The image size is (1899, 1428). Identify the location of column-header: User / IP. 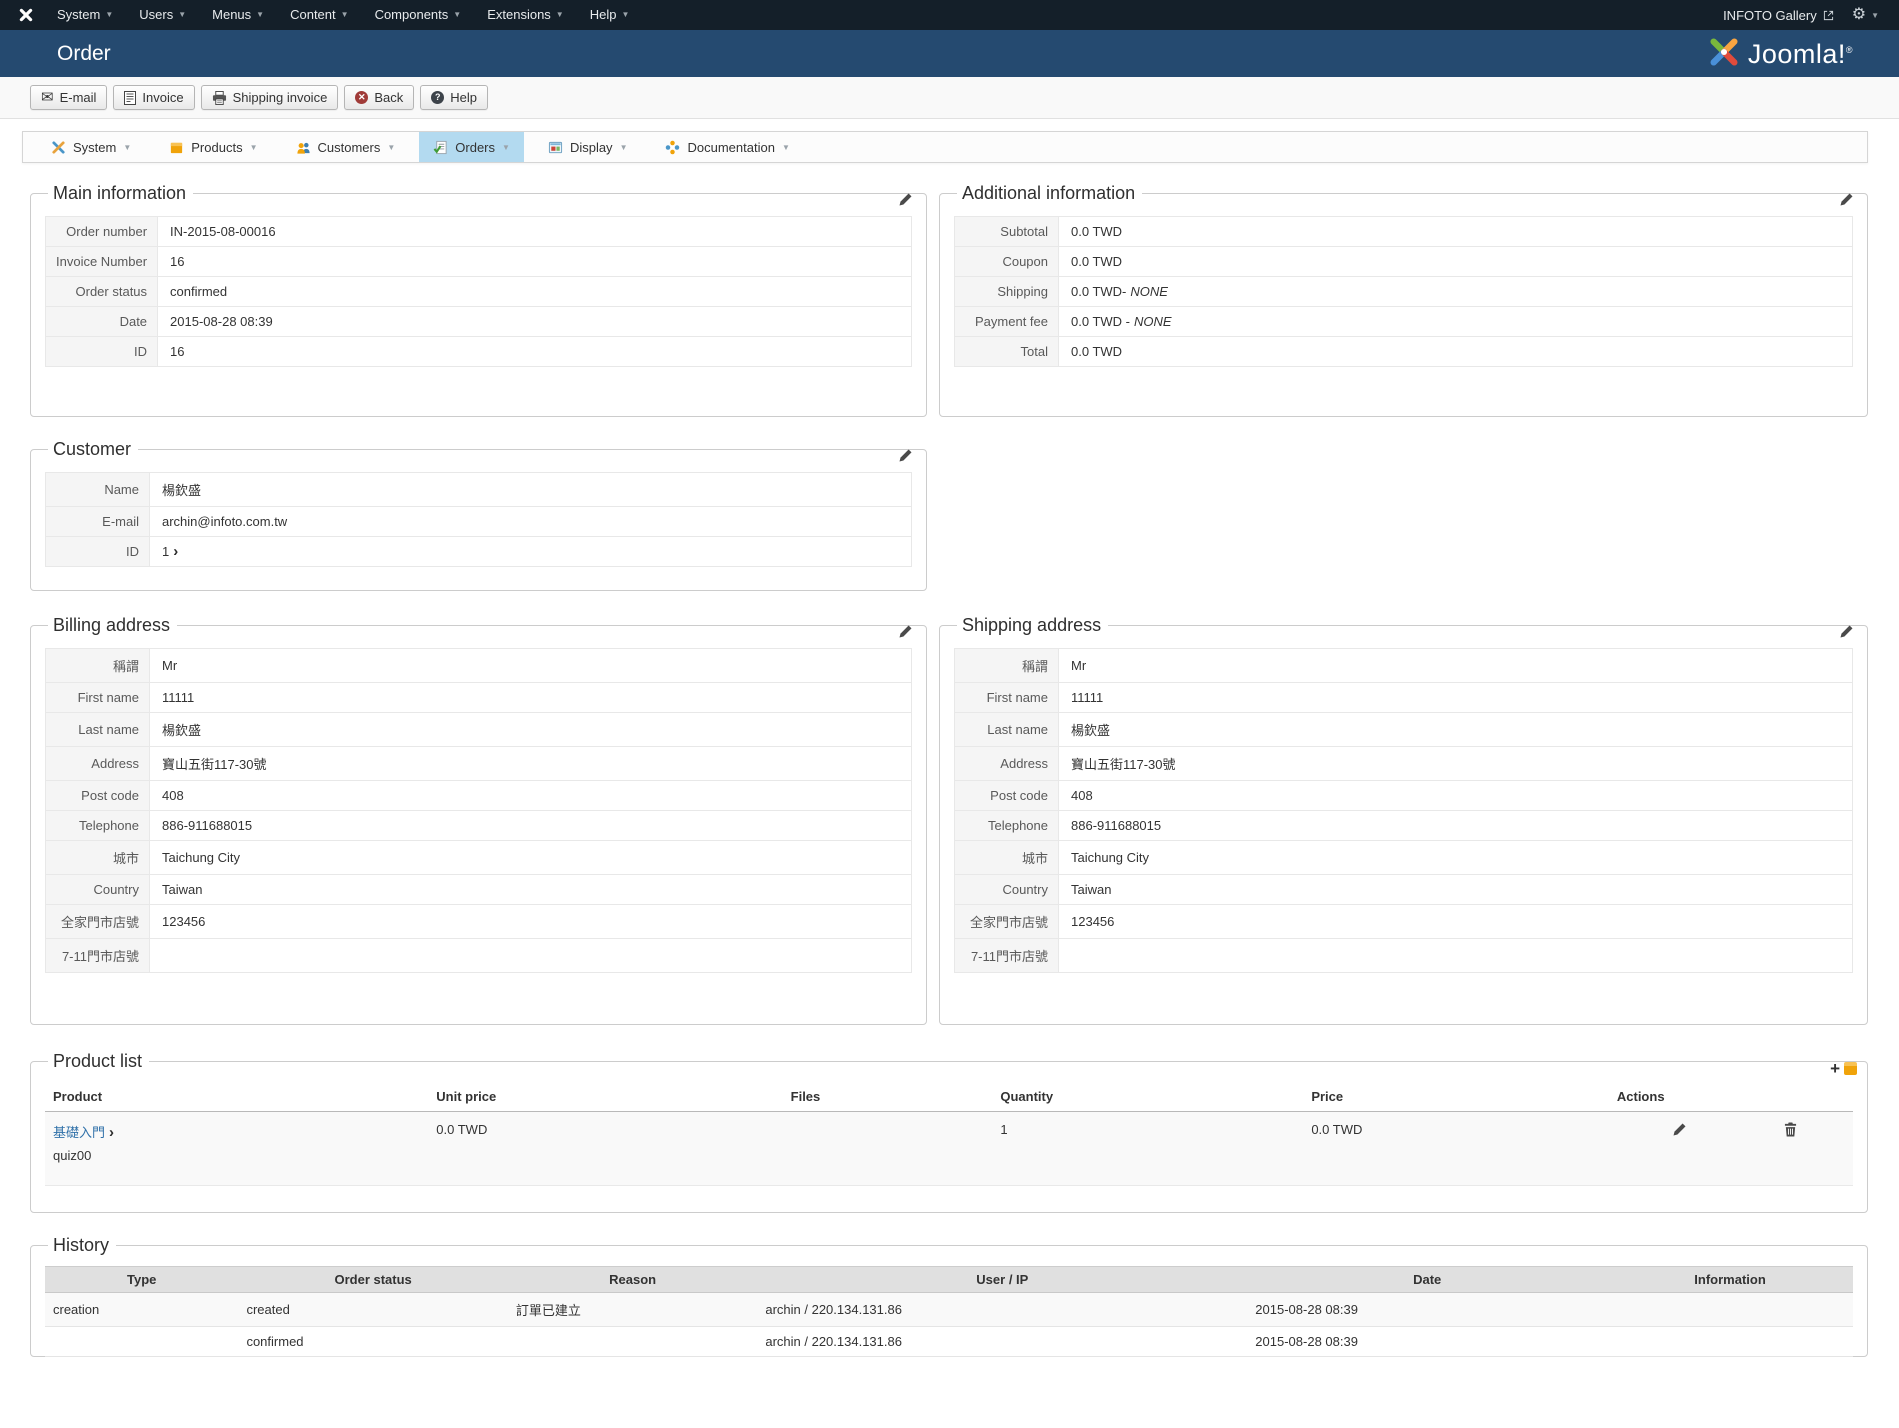
(1002, 1279).